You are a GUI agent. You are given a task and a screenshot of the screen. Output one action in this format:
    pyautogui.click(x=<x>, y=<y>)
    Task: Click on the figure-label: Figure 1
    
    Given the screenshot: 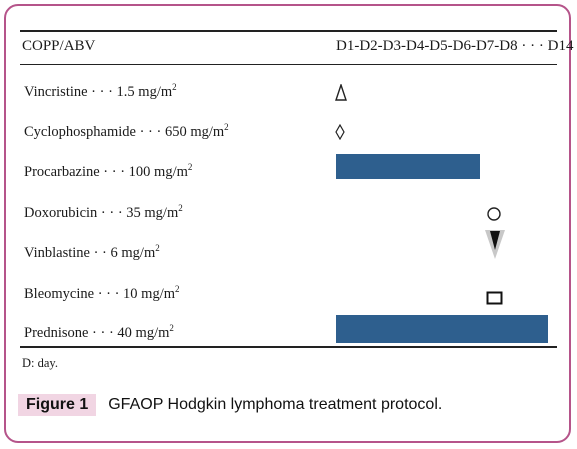 What is the action you would take?
    pyautogui.click(x=57, y=405)
    